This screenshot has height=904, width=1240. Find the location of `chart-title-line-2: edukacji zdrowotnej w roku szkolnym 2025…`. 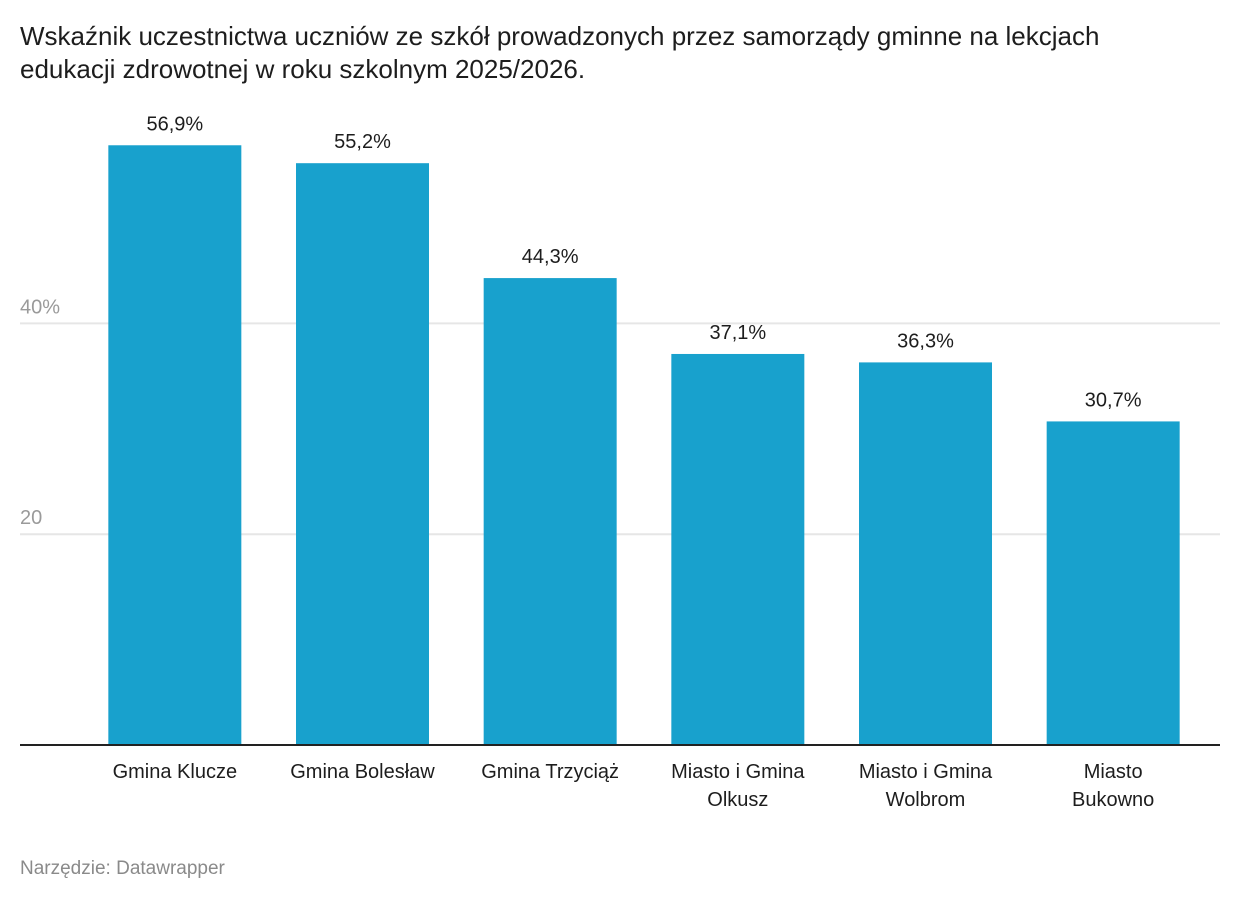

chart-title-line-2: edukacji zdrowotnej w roku szkolnym 2025… is located at coordinates (303, 69).